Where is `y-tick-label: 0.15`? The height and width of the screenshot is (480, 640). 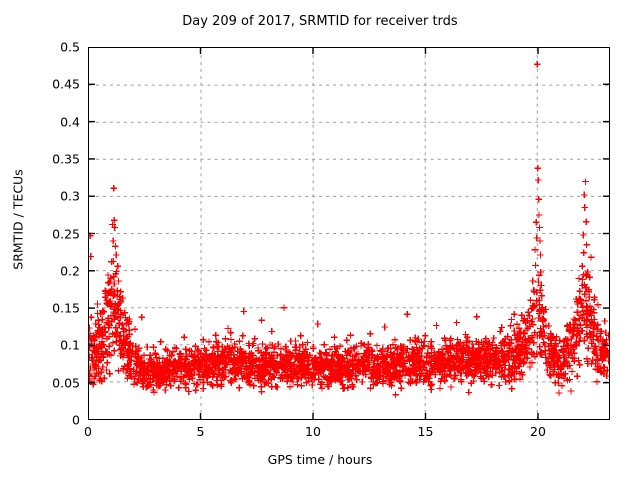
y-tick-label: 0.15 is located at coordinates (66, 308).